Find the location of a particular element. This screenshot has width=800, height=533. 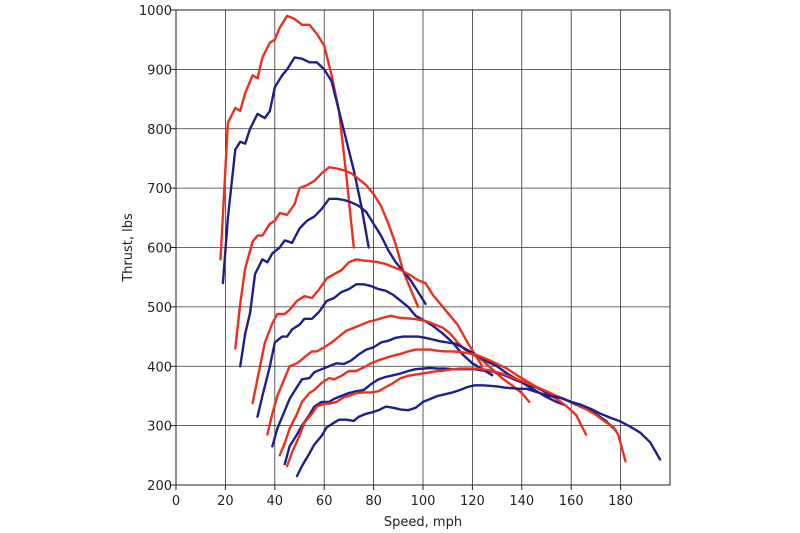

series-line-9-red is located at coordinates (433, 402).